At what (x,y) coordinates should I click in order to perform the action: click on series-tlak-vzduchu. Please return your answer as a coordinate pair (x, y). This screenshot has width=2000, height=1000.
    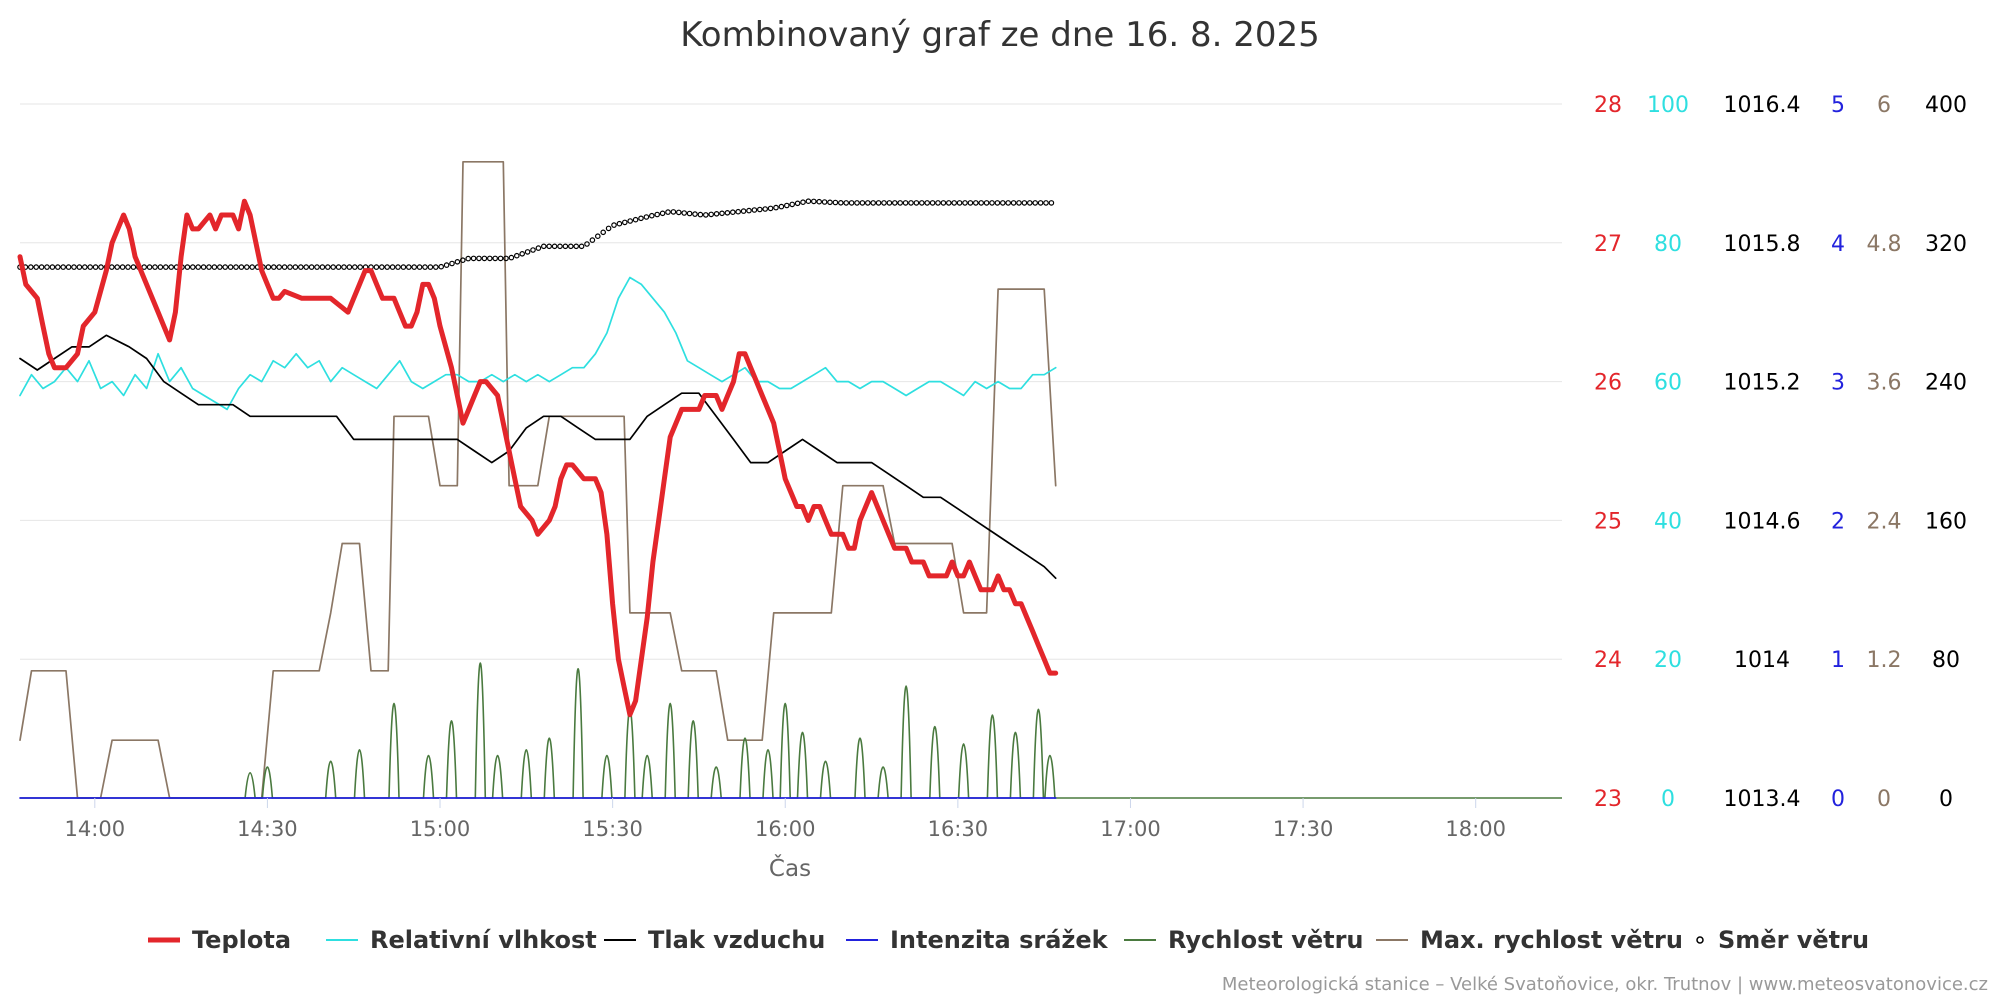
    Looking at the image, I should click on (538, 457).